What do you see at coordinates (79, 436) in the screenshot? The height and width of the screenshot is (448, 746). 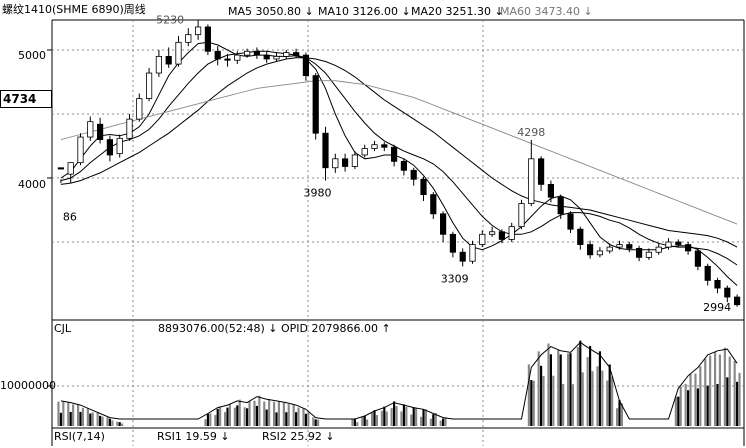 I see `rsi-panel-label: RSI(7,14)` at bounding box center [79, 436].